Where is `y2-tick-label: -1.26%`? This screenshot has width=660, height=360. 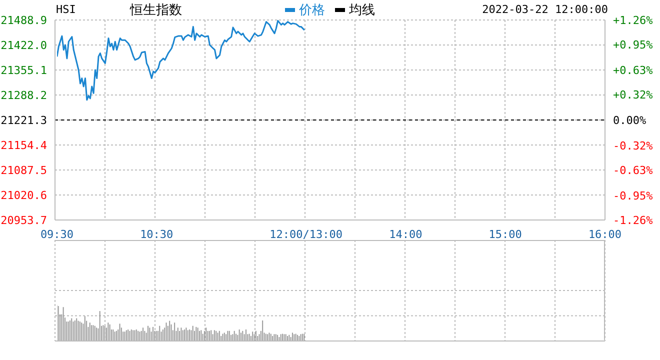 y2-tick-label: -1.26% is located at coordinates (633, 220).